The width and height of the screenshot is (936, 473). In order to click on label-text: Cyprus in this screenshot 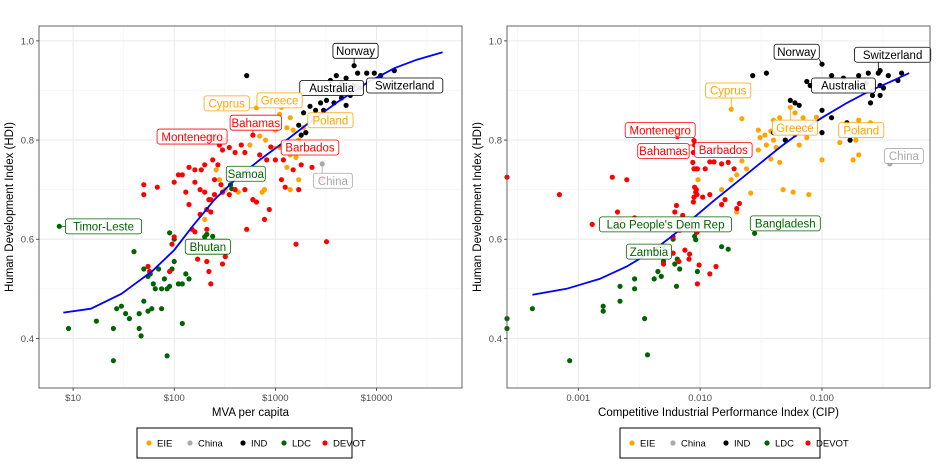, I will do `click(728, 92)`.